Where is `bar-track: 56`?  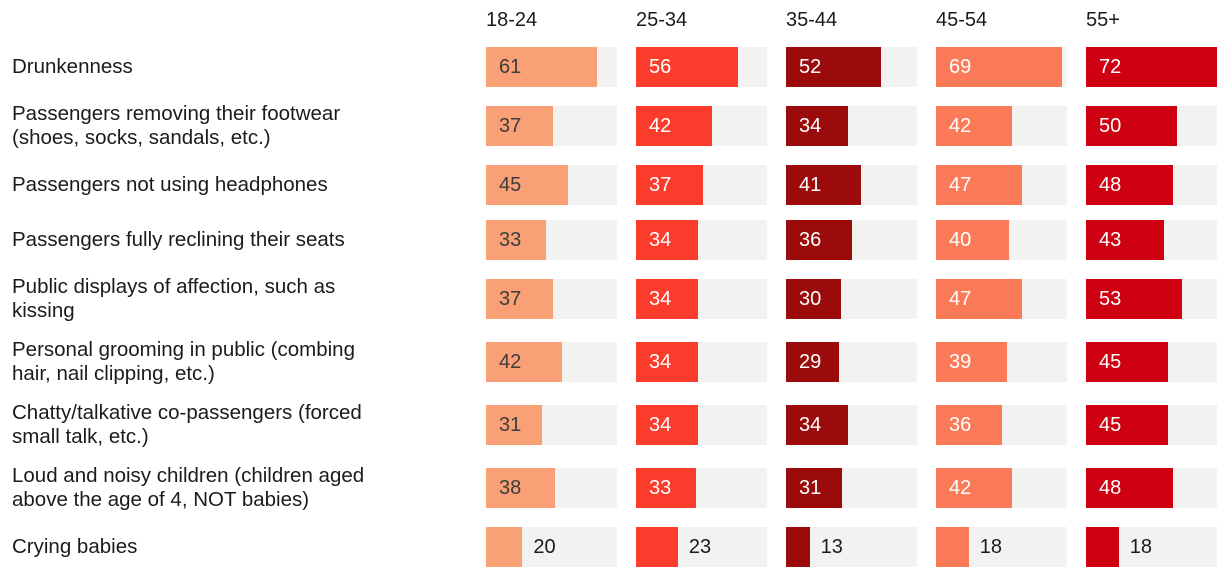
bar-track: 56 is located at coordinates (701, 67).